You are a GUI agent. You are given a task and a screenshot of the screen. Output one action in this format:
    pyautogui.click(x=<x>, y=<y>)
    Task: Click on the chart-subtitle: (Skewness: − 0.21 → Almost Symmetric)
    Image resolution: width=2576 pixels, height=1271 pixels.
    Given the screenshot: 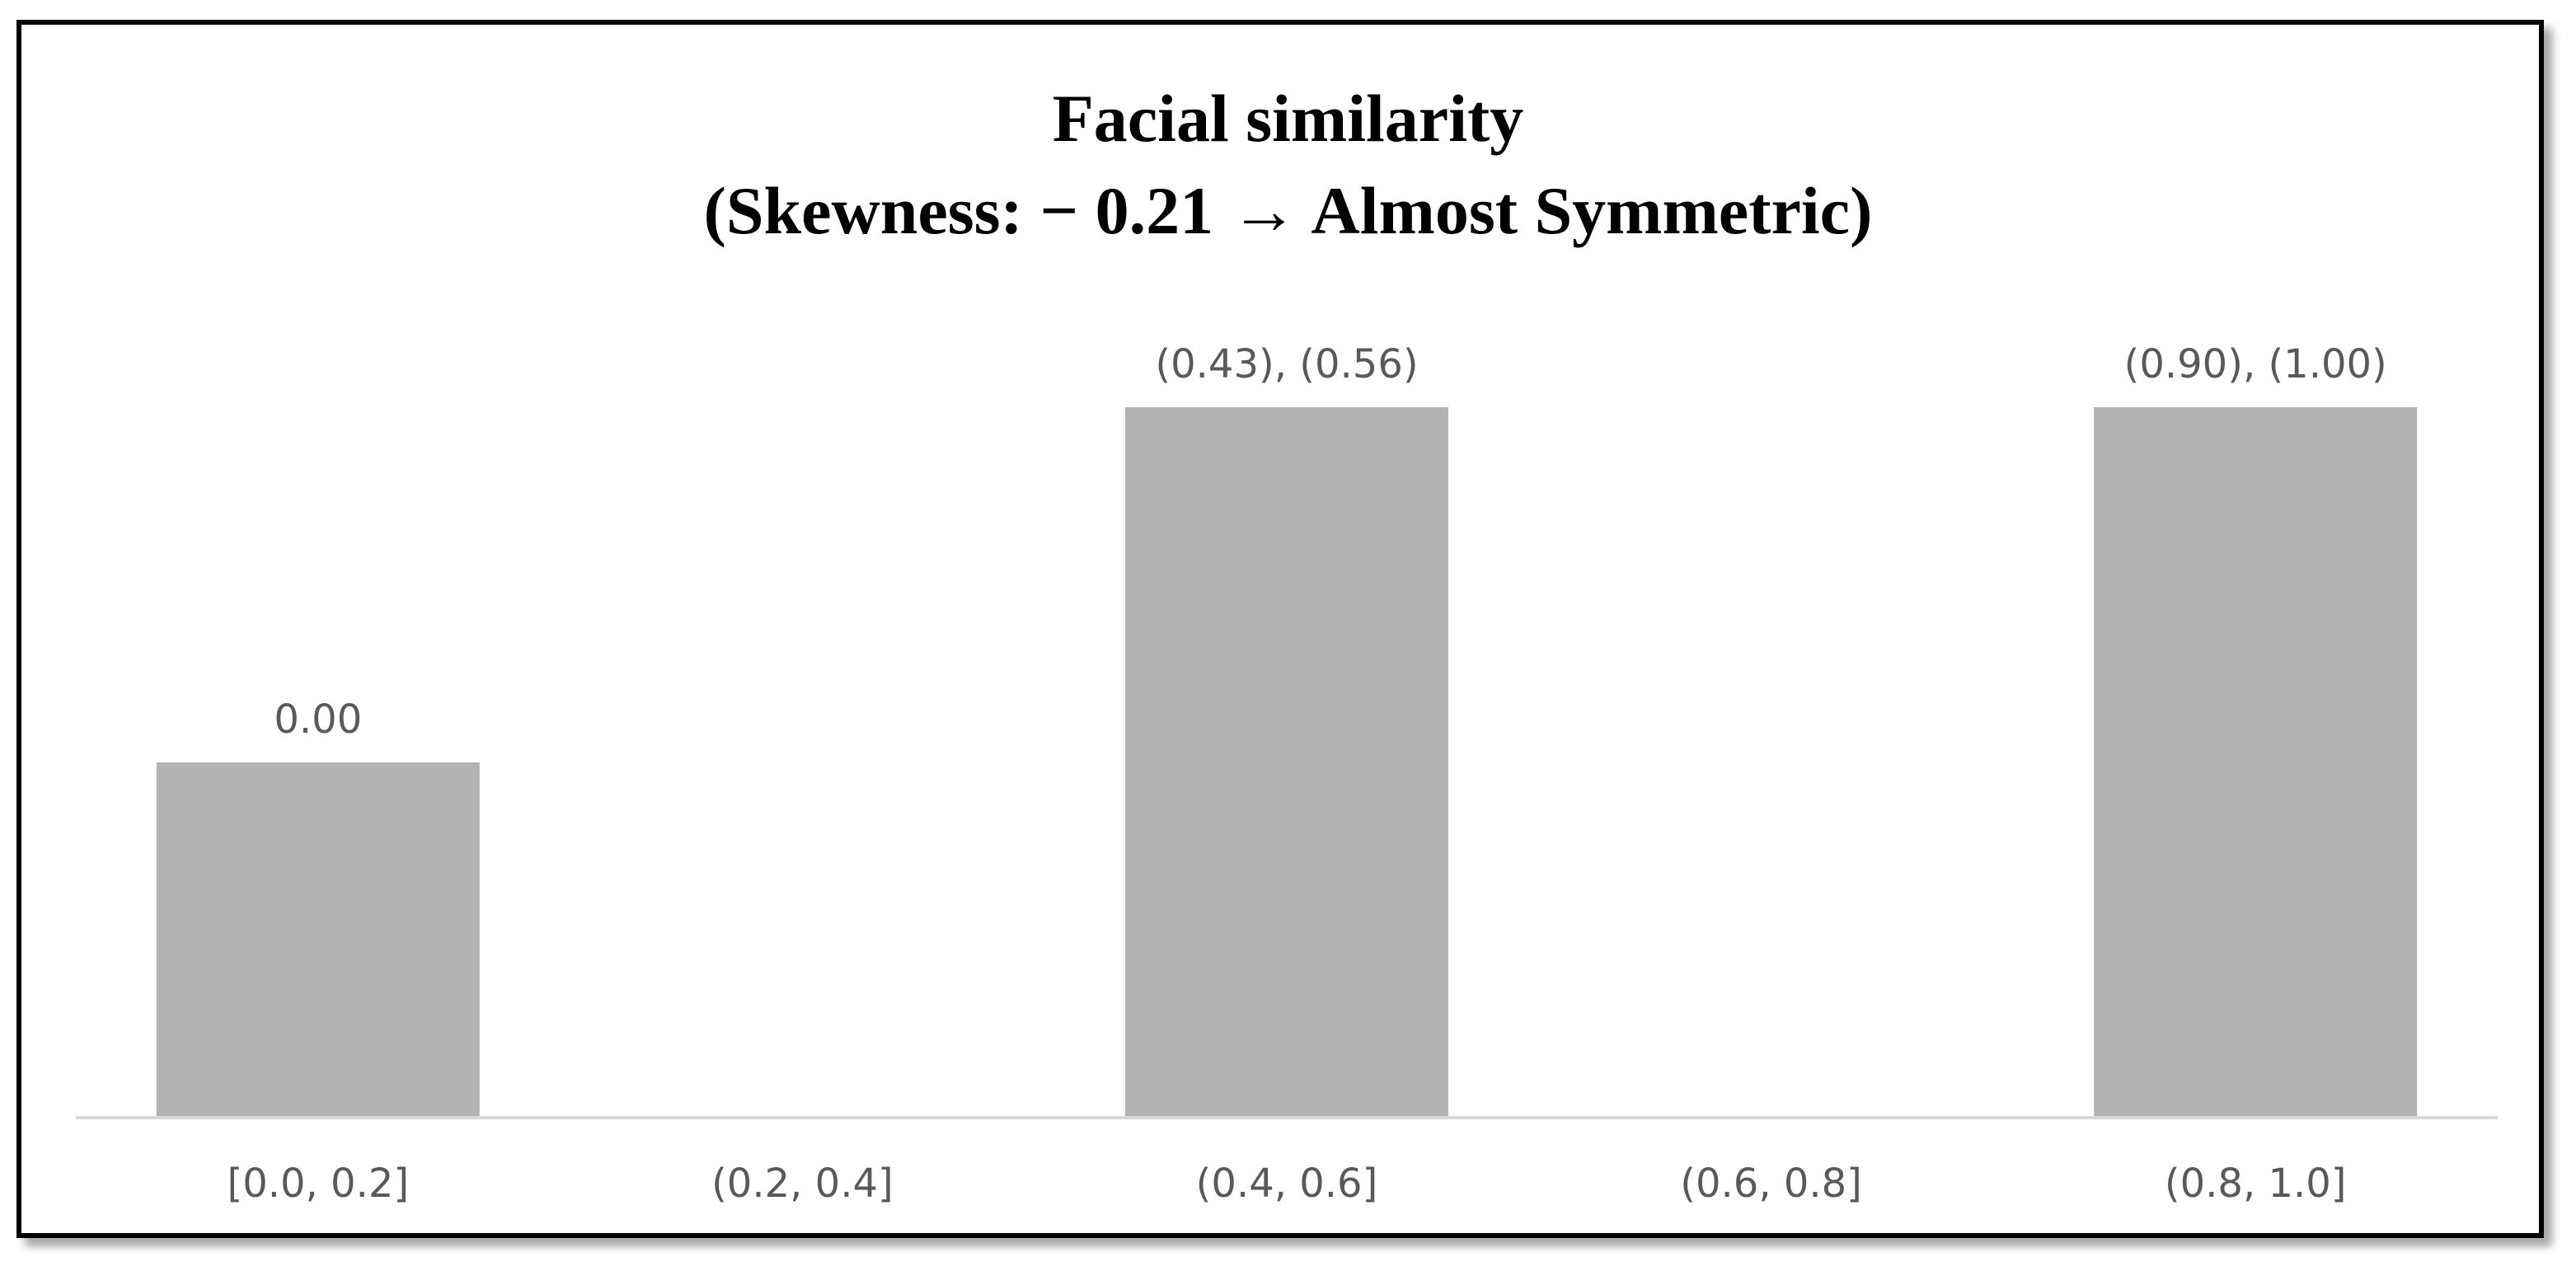 What is the action you would take?
    pyautogui.click(x=1288, y=210)
    